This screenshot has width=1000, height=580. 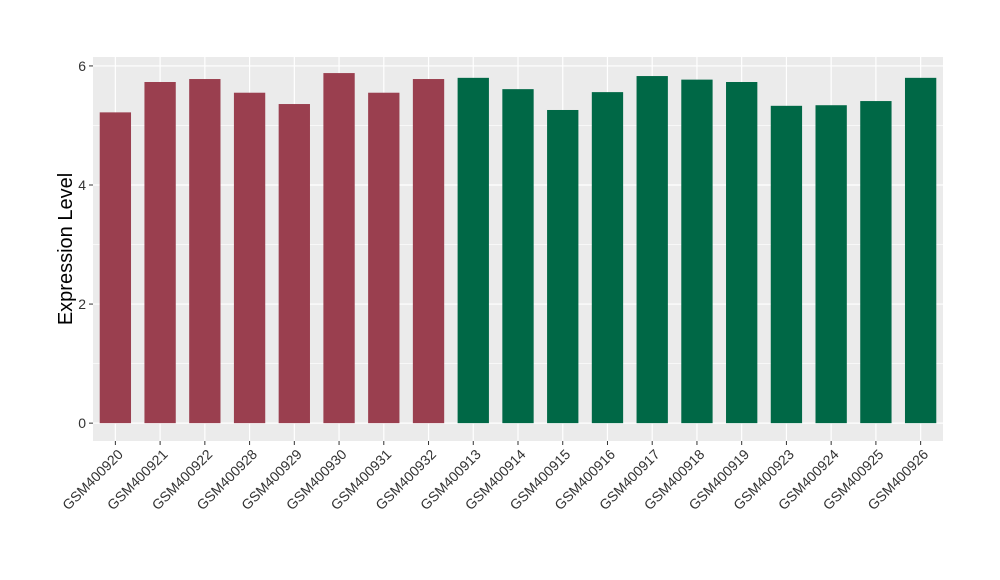 I want to click on bar-GSM400915, so click(x=563, y=266).